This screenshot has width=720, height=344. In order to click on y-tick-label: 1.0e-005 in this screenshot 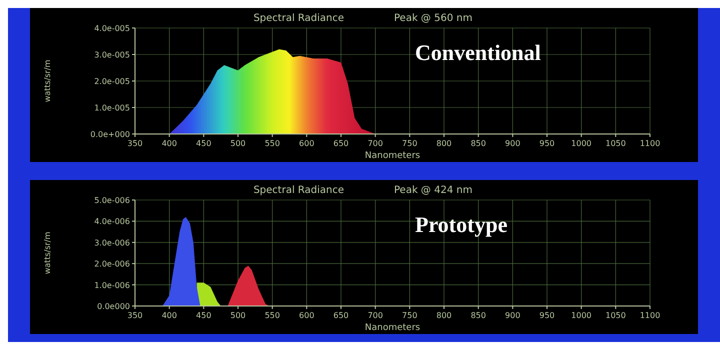, I will do `click(112, 108)`.